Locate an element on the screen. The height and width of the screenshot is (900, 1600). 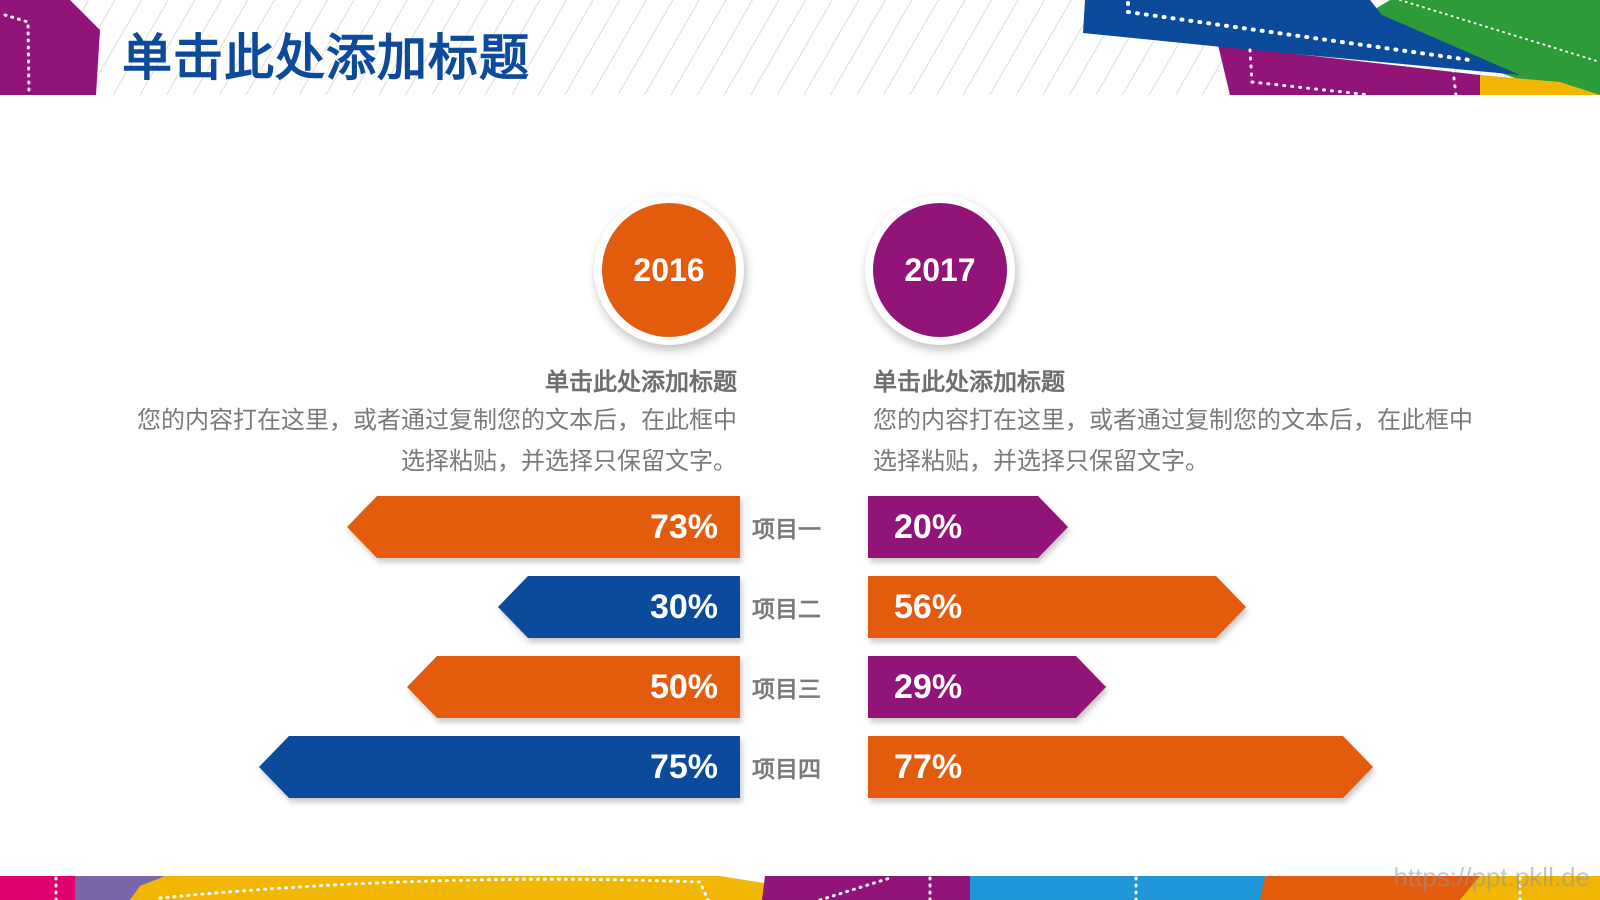
bar-value-label: 75% is located at coordinates (499, 767).